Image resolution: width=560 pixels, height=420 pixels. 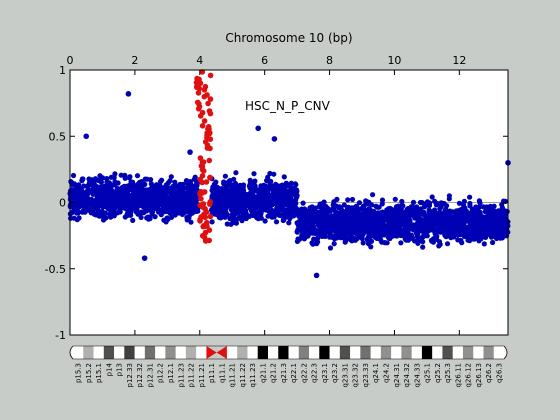 I want to click on ideogram-band-label: q22.3, so click(x=315, y=373).